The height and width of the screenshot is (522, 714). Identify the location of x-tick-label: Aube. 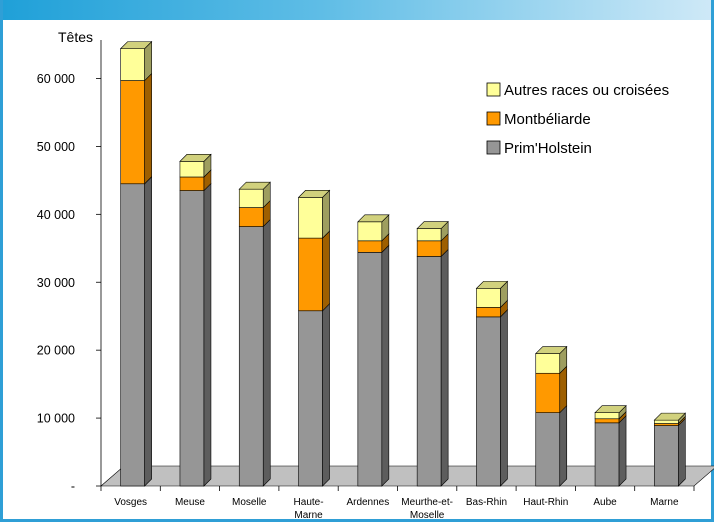
(605, 502).